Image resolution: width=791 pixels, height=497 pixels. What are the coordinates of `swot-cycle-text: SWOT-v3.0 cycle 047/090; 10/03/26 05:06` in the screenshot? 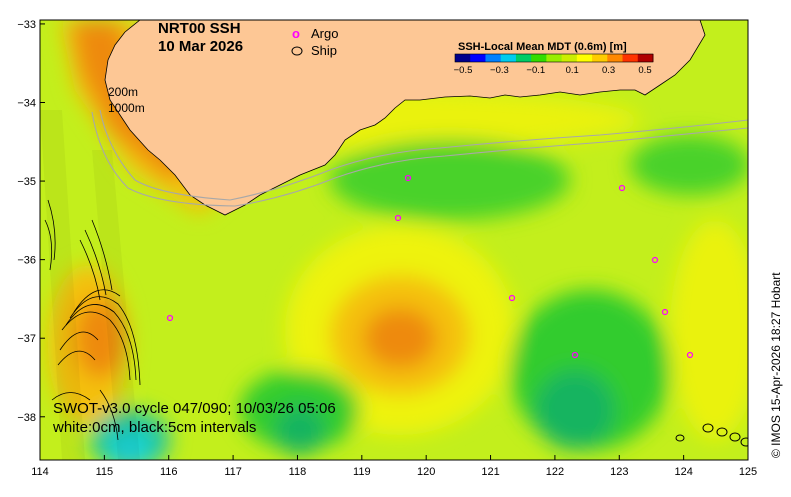 It's located at (194, 408).